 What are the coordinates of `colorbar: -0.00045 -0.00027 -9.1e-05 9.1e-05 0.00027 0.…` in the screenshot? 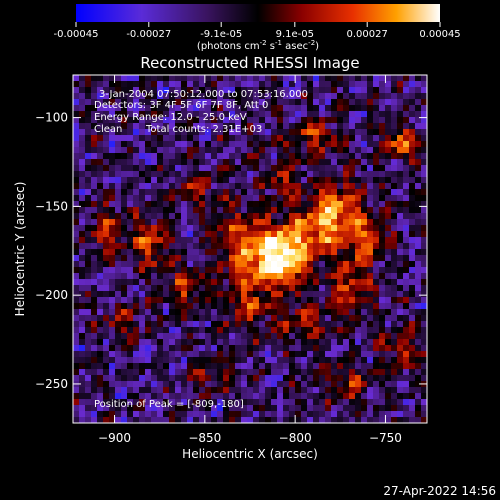 It's located at (257, 28).